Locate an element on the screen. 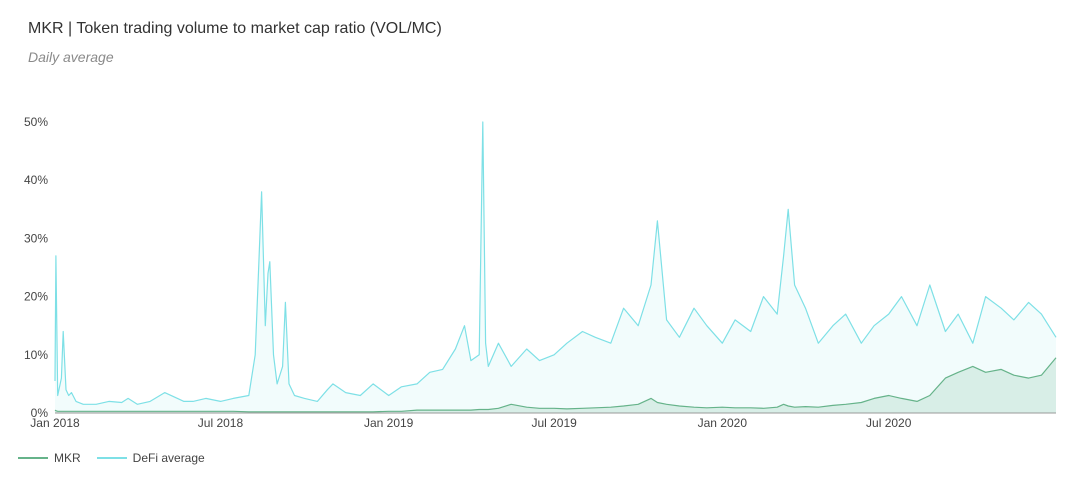 This screenshot has width=1080, height=493. legend-item-defi-average: DeFi average is located at coordinates (150, 458).